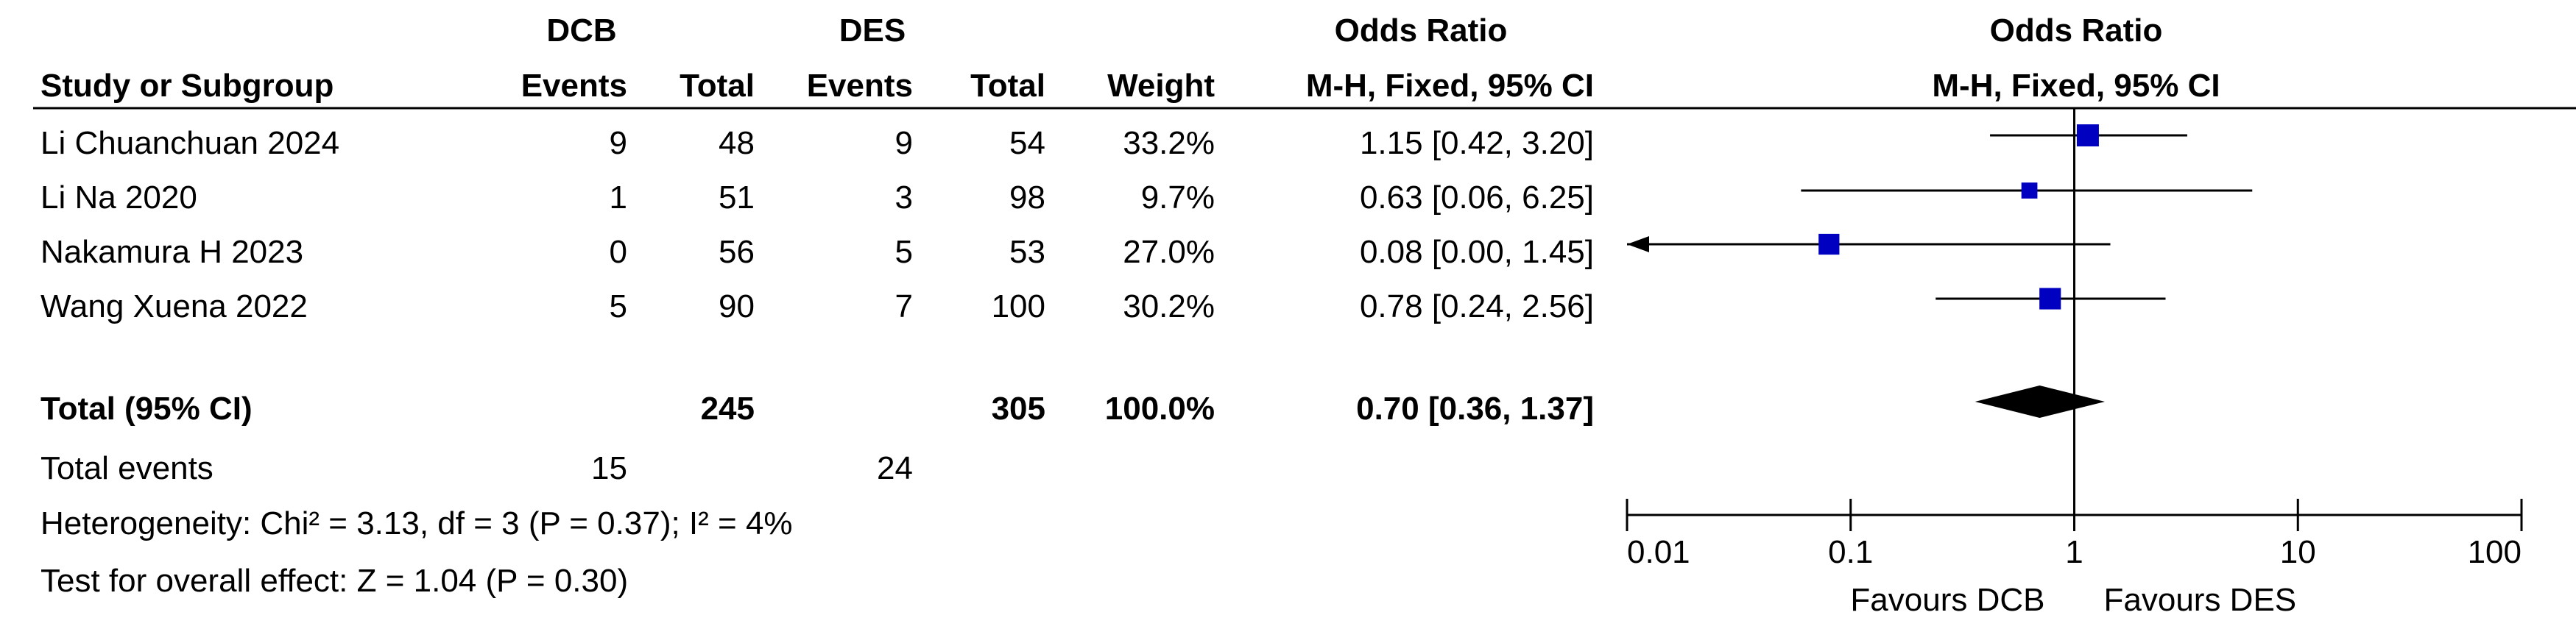 This screenshot has width=2576, height=629. I want to click on study-name: Li Na 2020, so click(118, 198).